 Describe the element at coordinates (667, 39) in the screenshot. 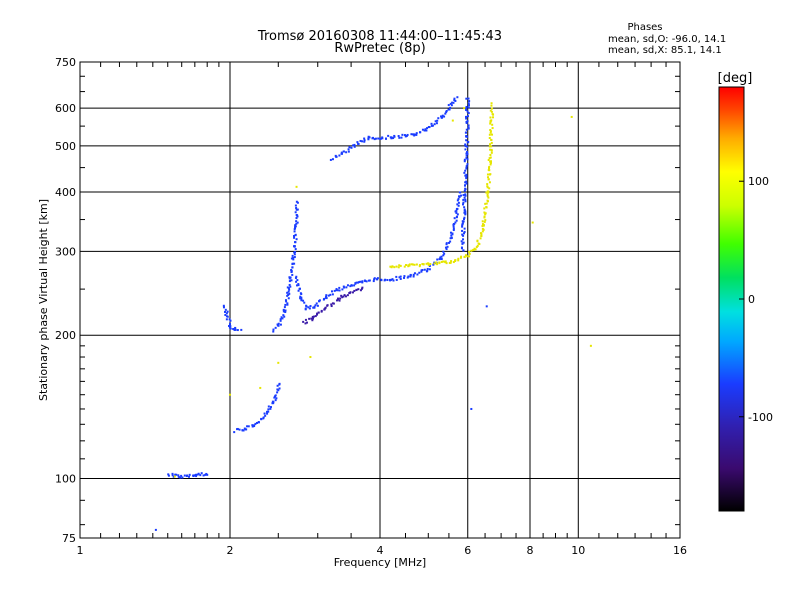

I see `phases-o-line: mean, sd,O: -96.0, 14.1` at that location.